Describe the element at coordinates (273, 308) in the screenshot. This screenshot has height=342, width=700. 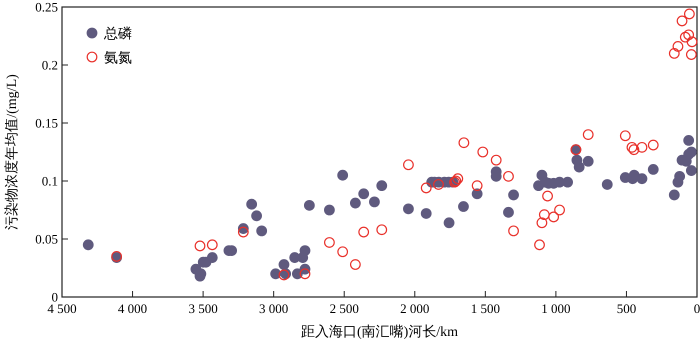
I see `x-tick-label: 3 000` at that location.